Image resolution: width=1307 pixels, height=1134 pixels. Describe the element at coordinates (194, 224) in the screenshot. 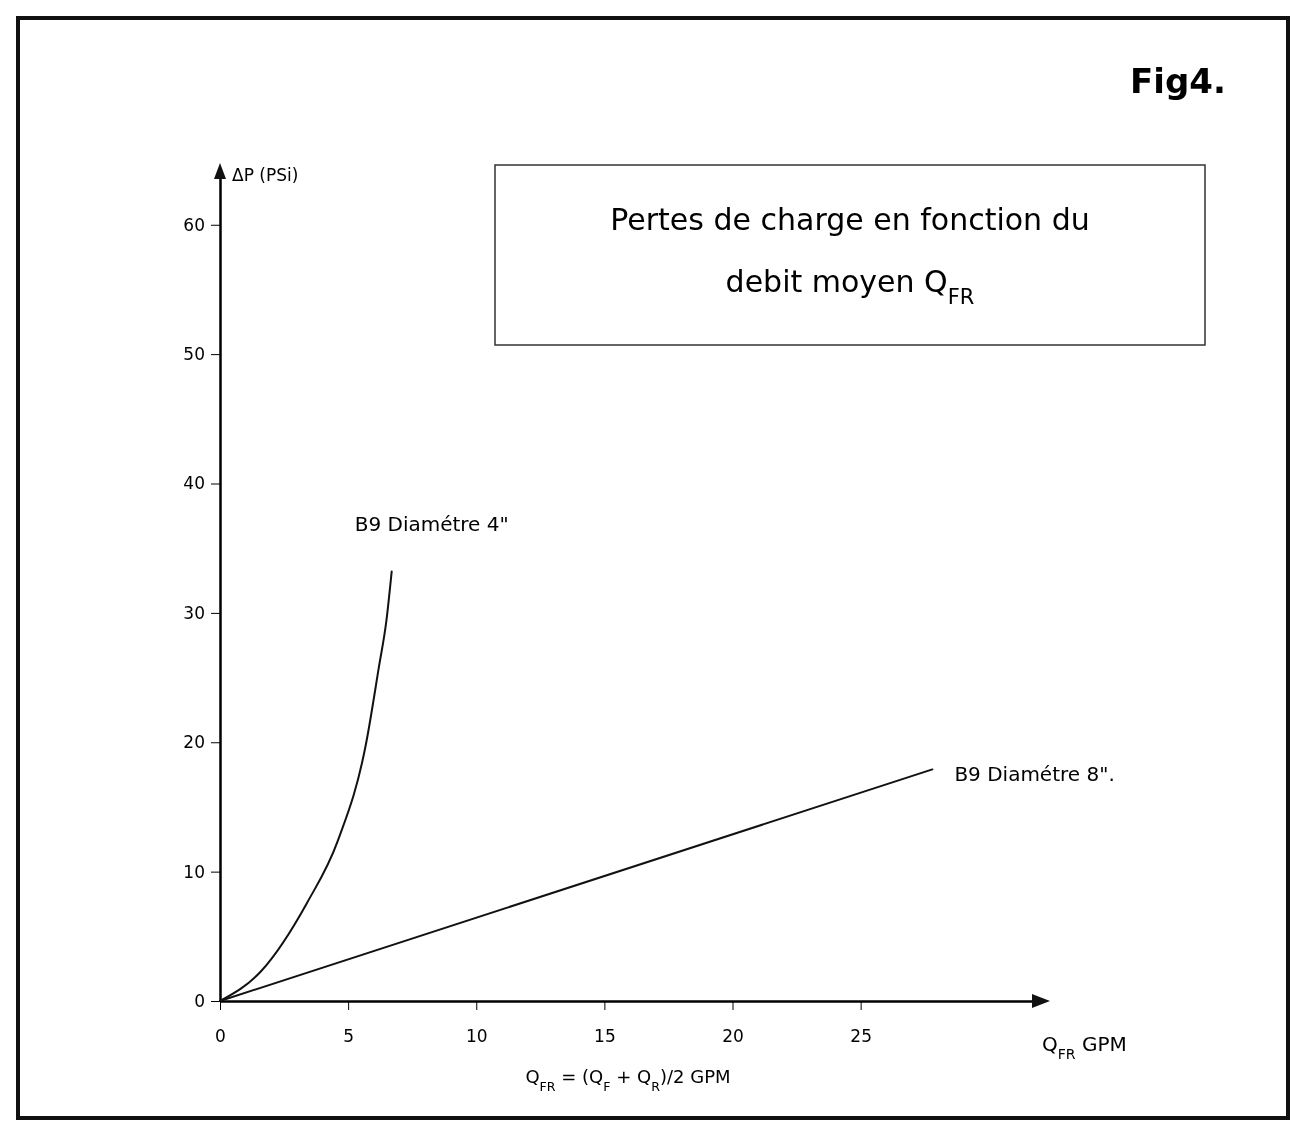

I see `y-tick-label: 60` at that location.